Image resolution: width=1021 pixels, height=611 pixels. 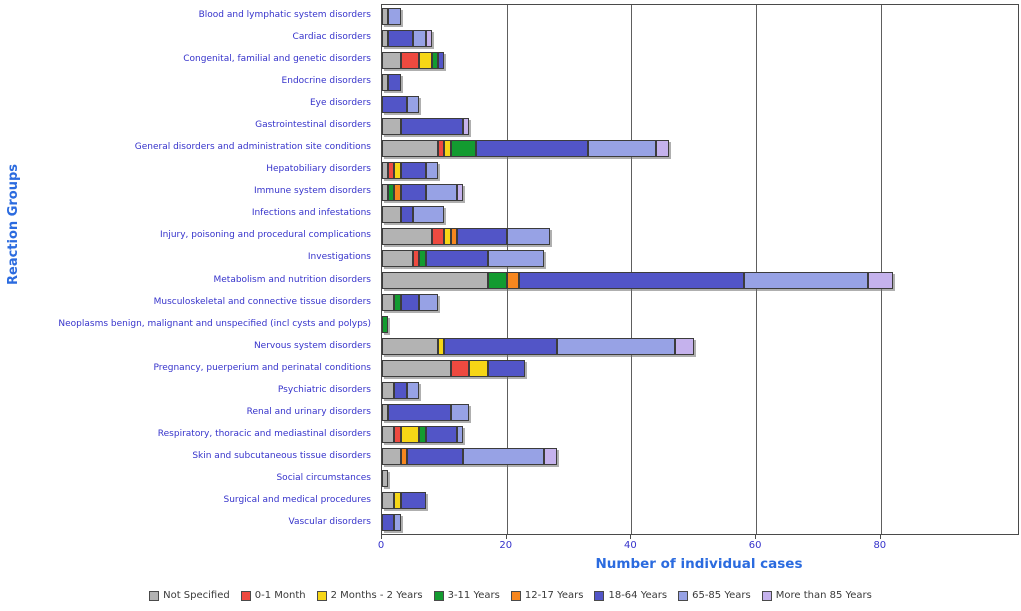 What do you see at coordinates (630, 595) in the screenshot?
I see `legend-item: 18-64 Years` at bounding box center [630, 595].